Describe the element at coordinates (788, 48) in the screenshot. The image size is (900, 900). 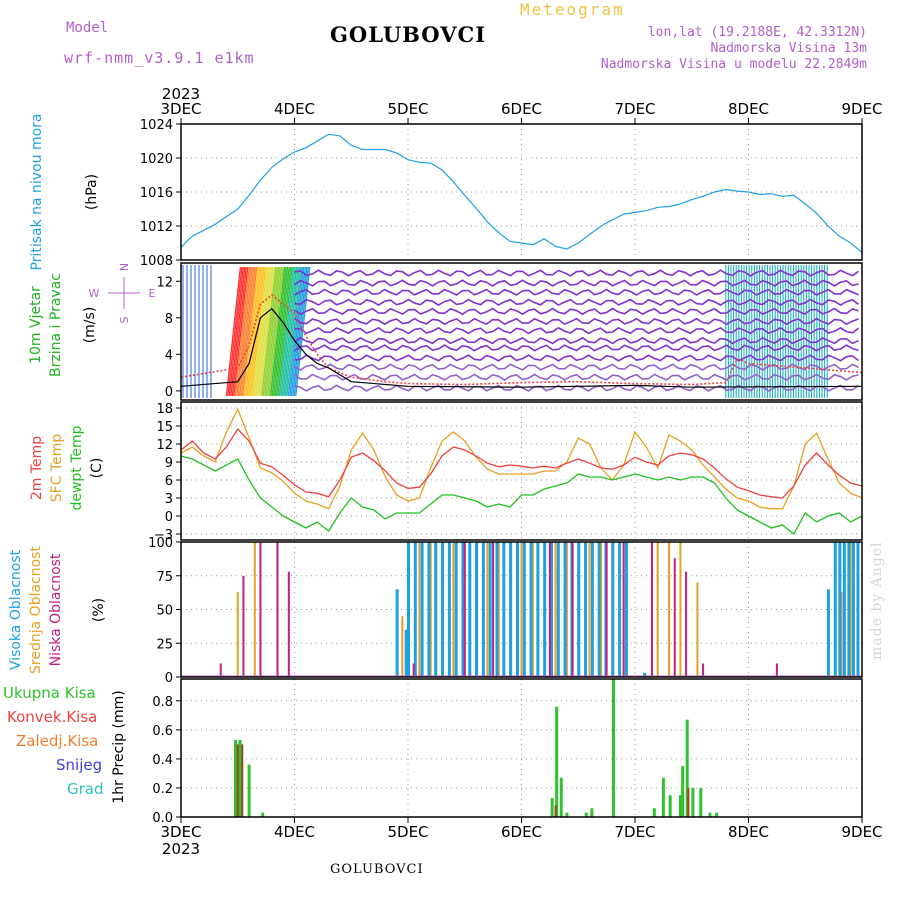
I see `station-altitude: Nadmorska Visina 13m` at that location.